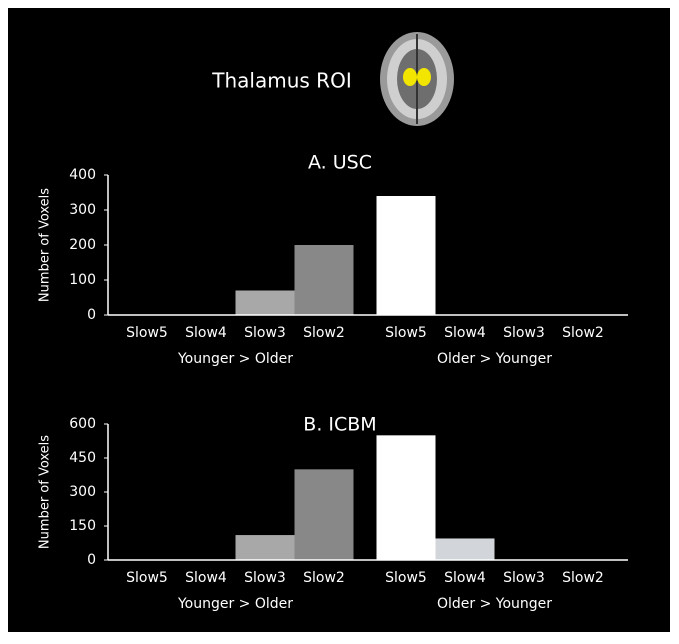  I want to click on chart-title: A. USC, so click(340, 163).